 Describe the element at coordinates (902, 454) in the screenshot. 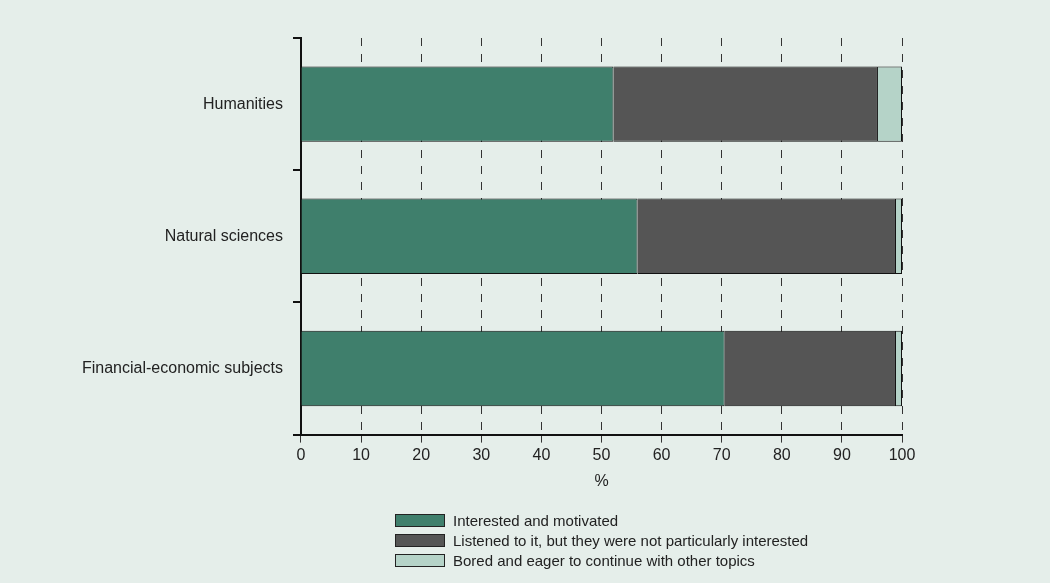

I see `x-tick-label: 100` at that location.